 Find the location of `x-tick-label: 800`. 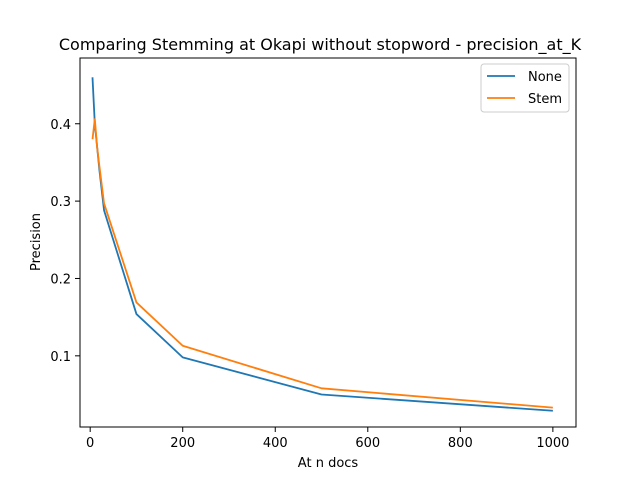

x-tick-label: 800 is located at coordinates (460, 443).